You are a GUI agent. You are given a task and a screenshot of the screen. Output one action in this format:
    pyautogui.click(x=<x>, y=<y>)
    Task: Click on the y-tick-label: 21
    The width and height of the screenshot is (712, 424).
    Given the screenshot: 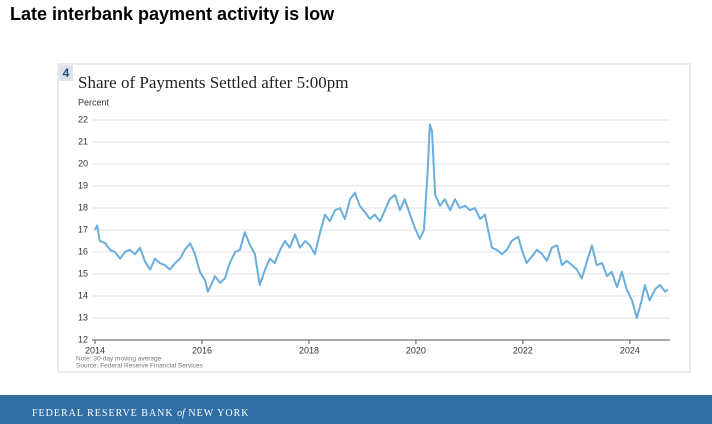 What is the action you would take?
    pyautogui.click(x=83, y=141)
    